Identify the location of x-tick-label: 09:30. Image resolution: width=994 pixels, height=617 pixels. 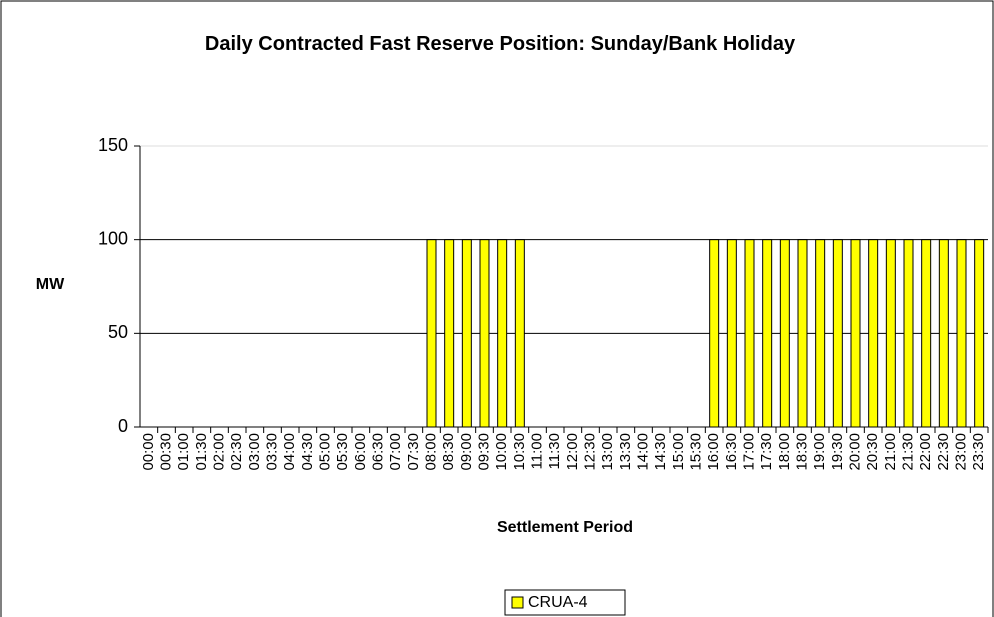
(483, 452).